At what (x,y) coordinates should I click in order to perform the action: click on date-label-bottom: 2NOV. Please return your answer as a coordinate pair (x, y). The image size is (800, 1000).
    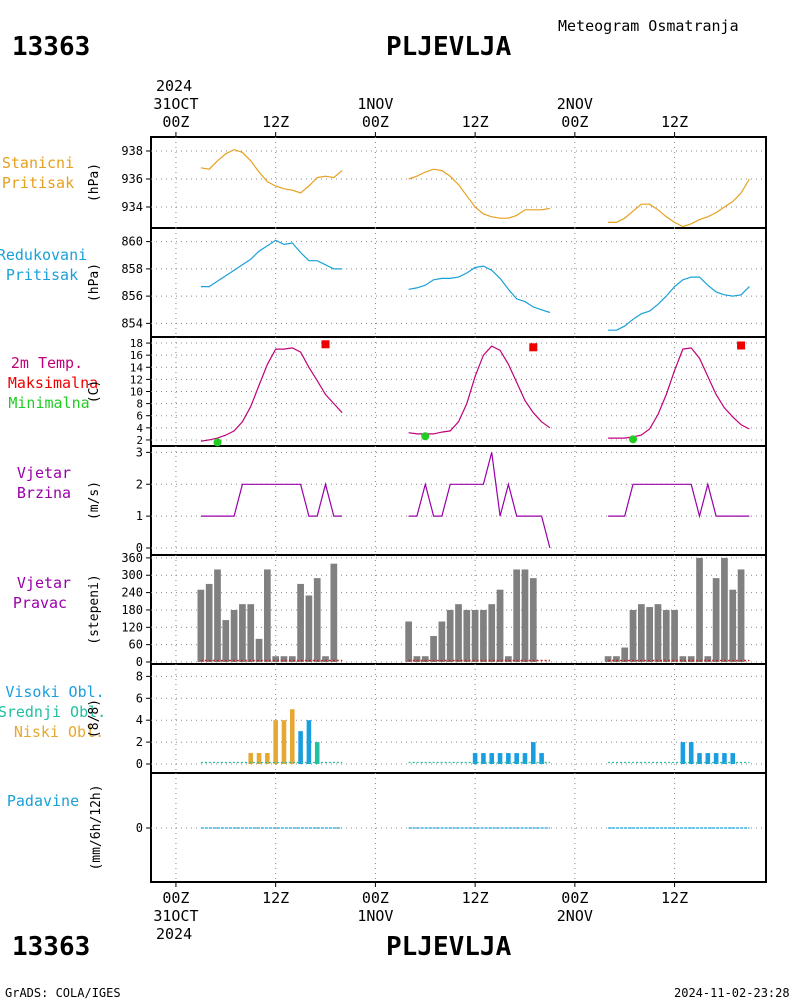
    Looking at the image, I should click on (575, 916).